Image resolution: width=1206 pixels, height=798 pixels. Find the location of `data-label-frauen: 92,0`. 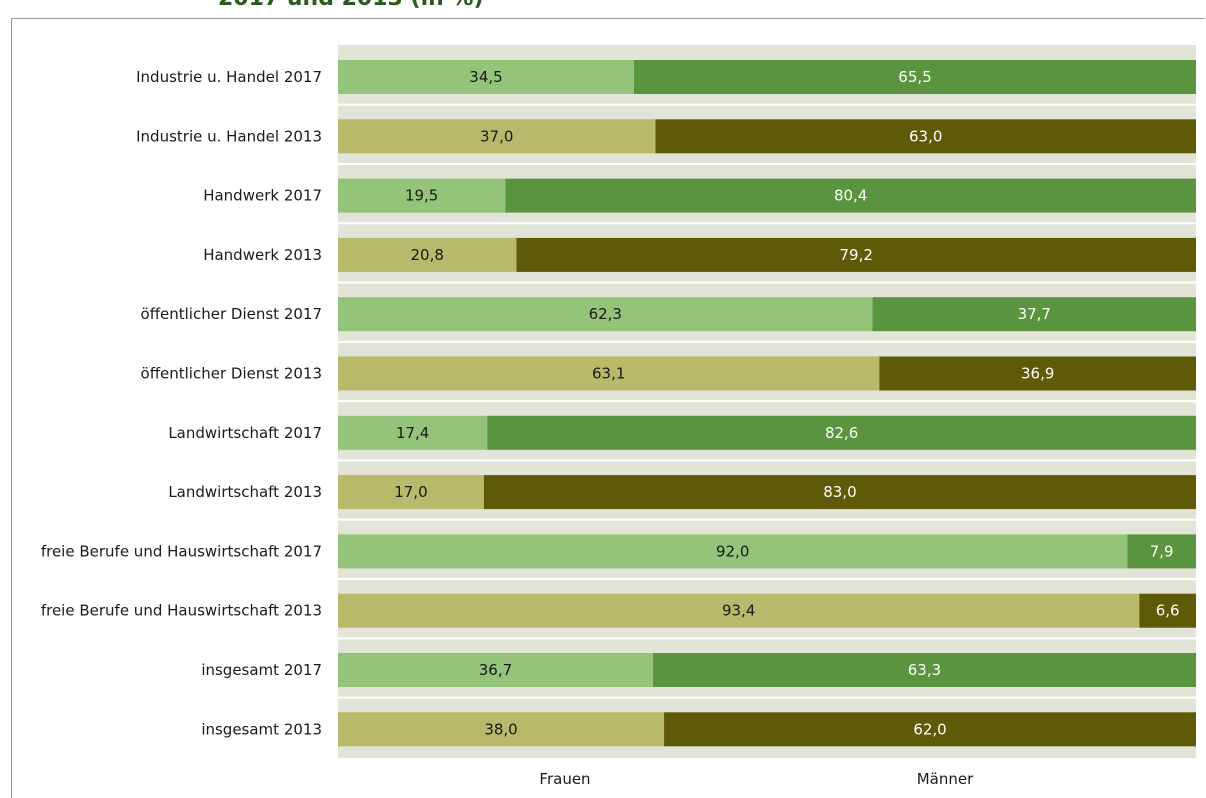

data-label-frauen: 92,0 is located at coordinates (732, 551).